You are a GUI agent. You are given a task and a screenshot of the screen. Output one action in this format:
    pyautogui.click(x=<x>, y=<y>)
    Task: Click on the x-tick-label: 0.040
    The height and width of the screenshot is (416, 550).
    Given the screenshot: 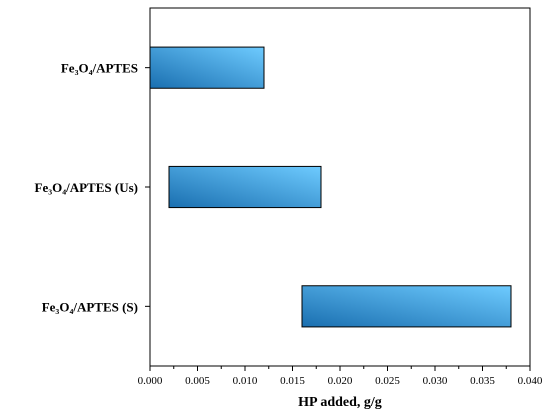 What is the action you would take?
    pyautogui.click(x=530, y=381)
    